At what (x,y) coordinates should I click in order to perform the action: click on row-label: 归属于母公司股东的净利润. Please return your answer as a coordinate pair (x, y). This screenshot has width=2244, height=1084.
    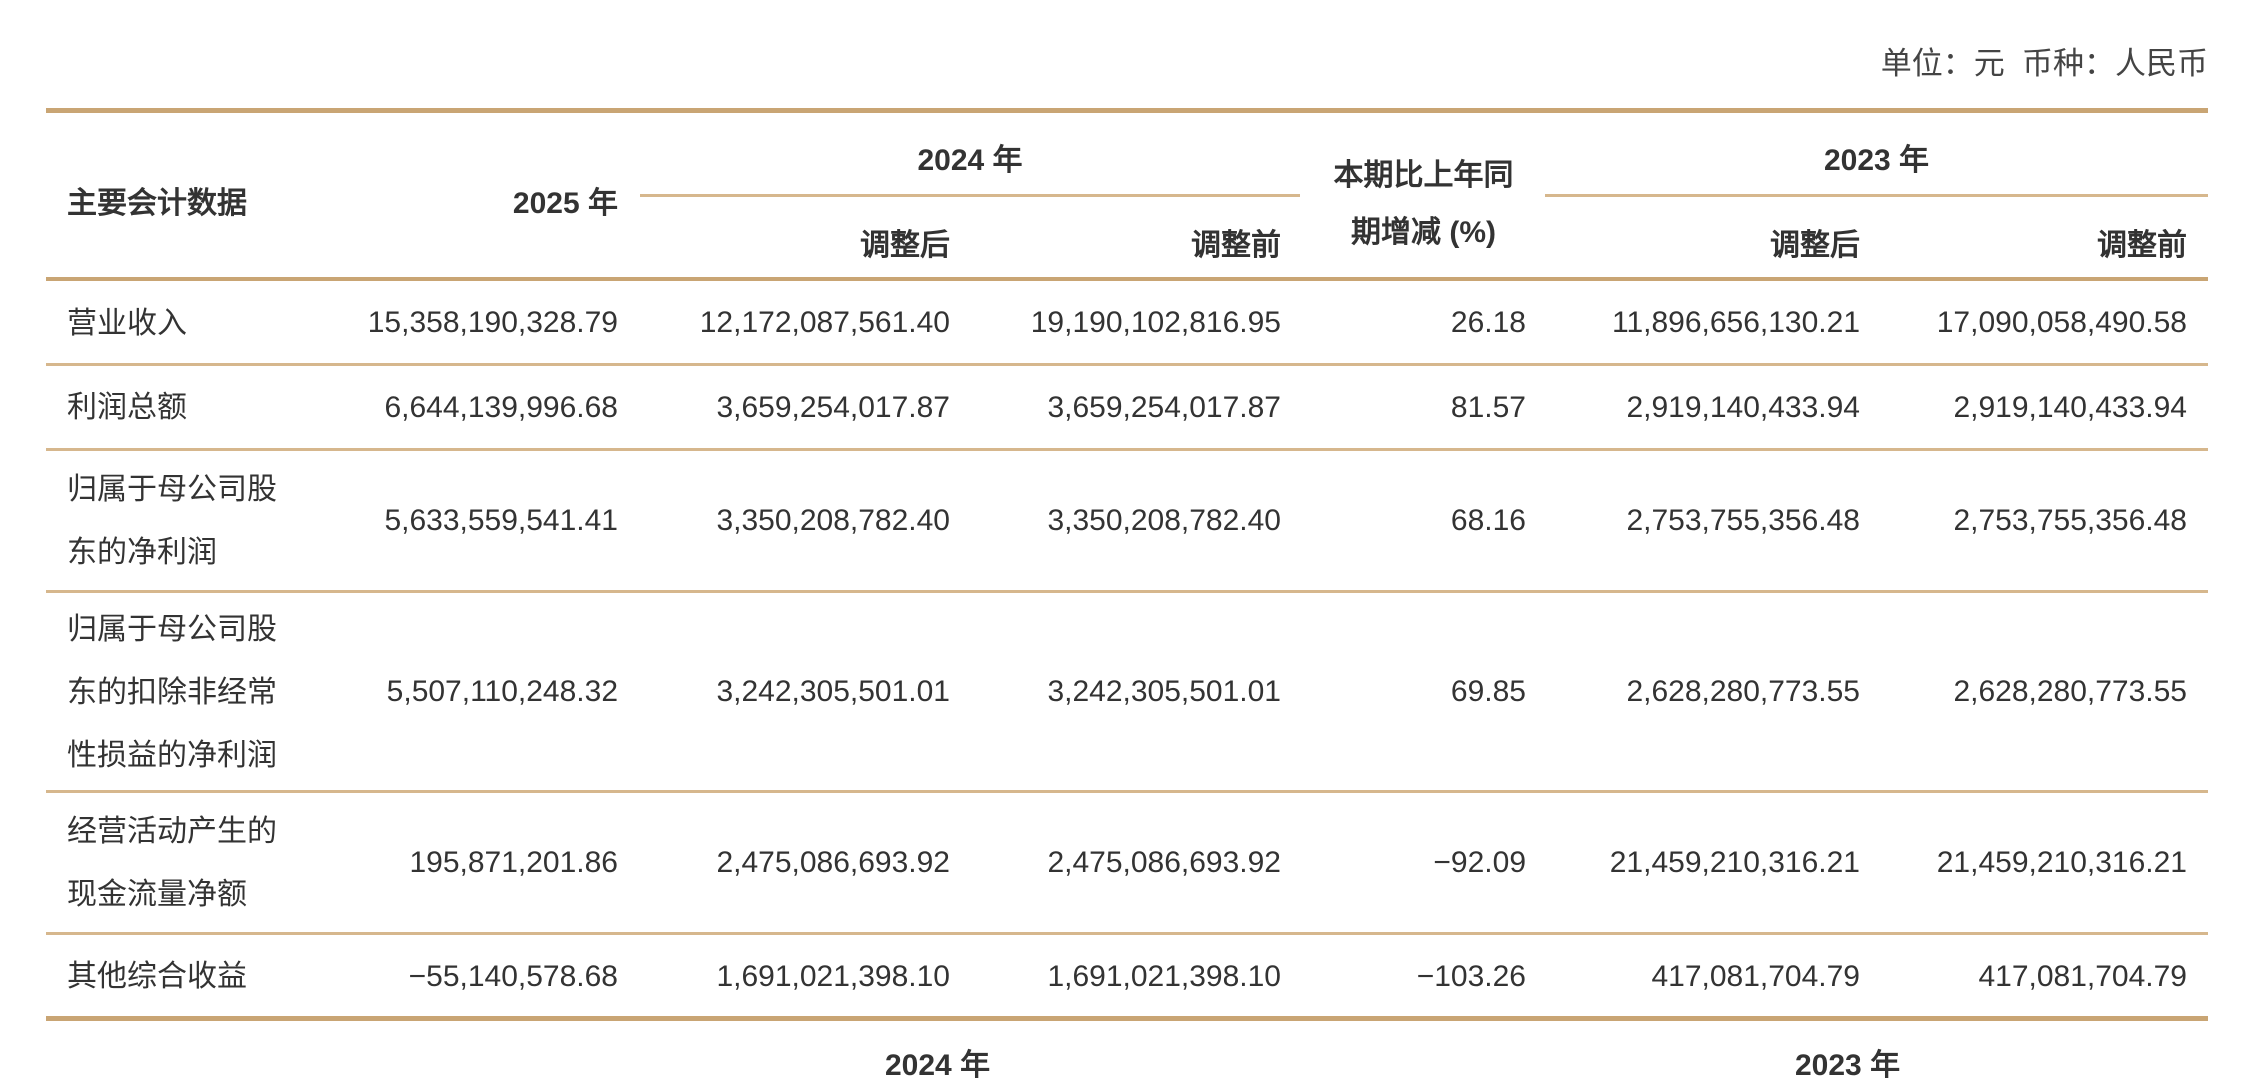
    Looking at the image, I should click on (172, 521).